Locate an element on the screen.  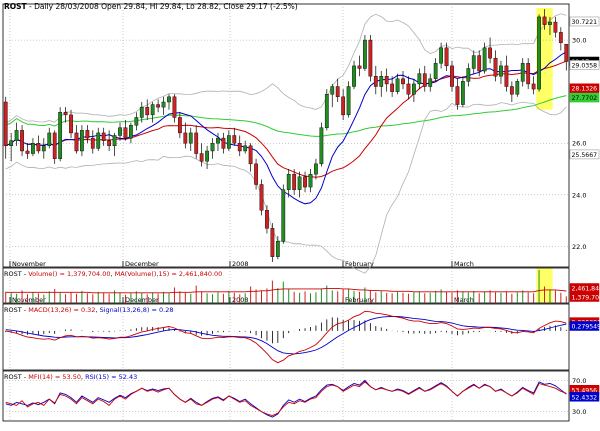
y-tick-label: 26.0 is located at coordinates (579, 144).